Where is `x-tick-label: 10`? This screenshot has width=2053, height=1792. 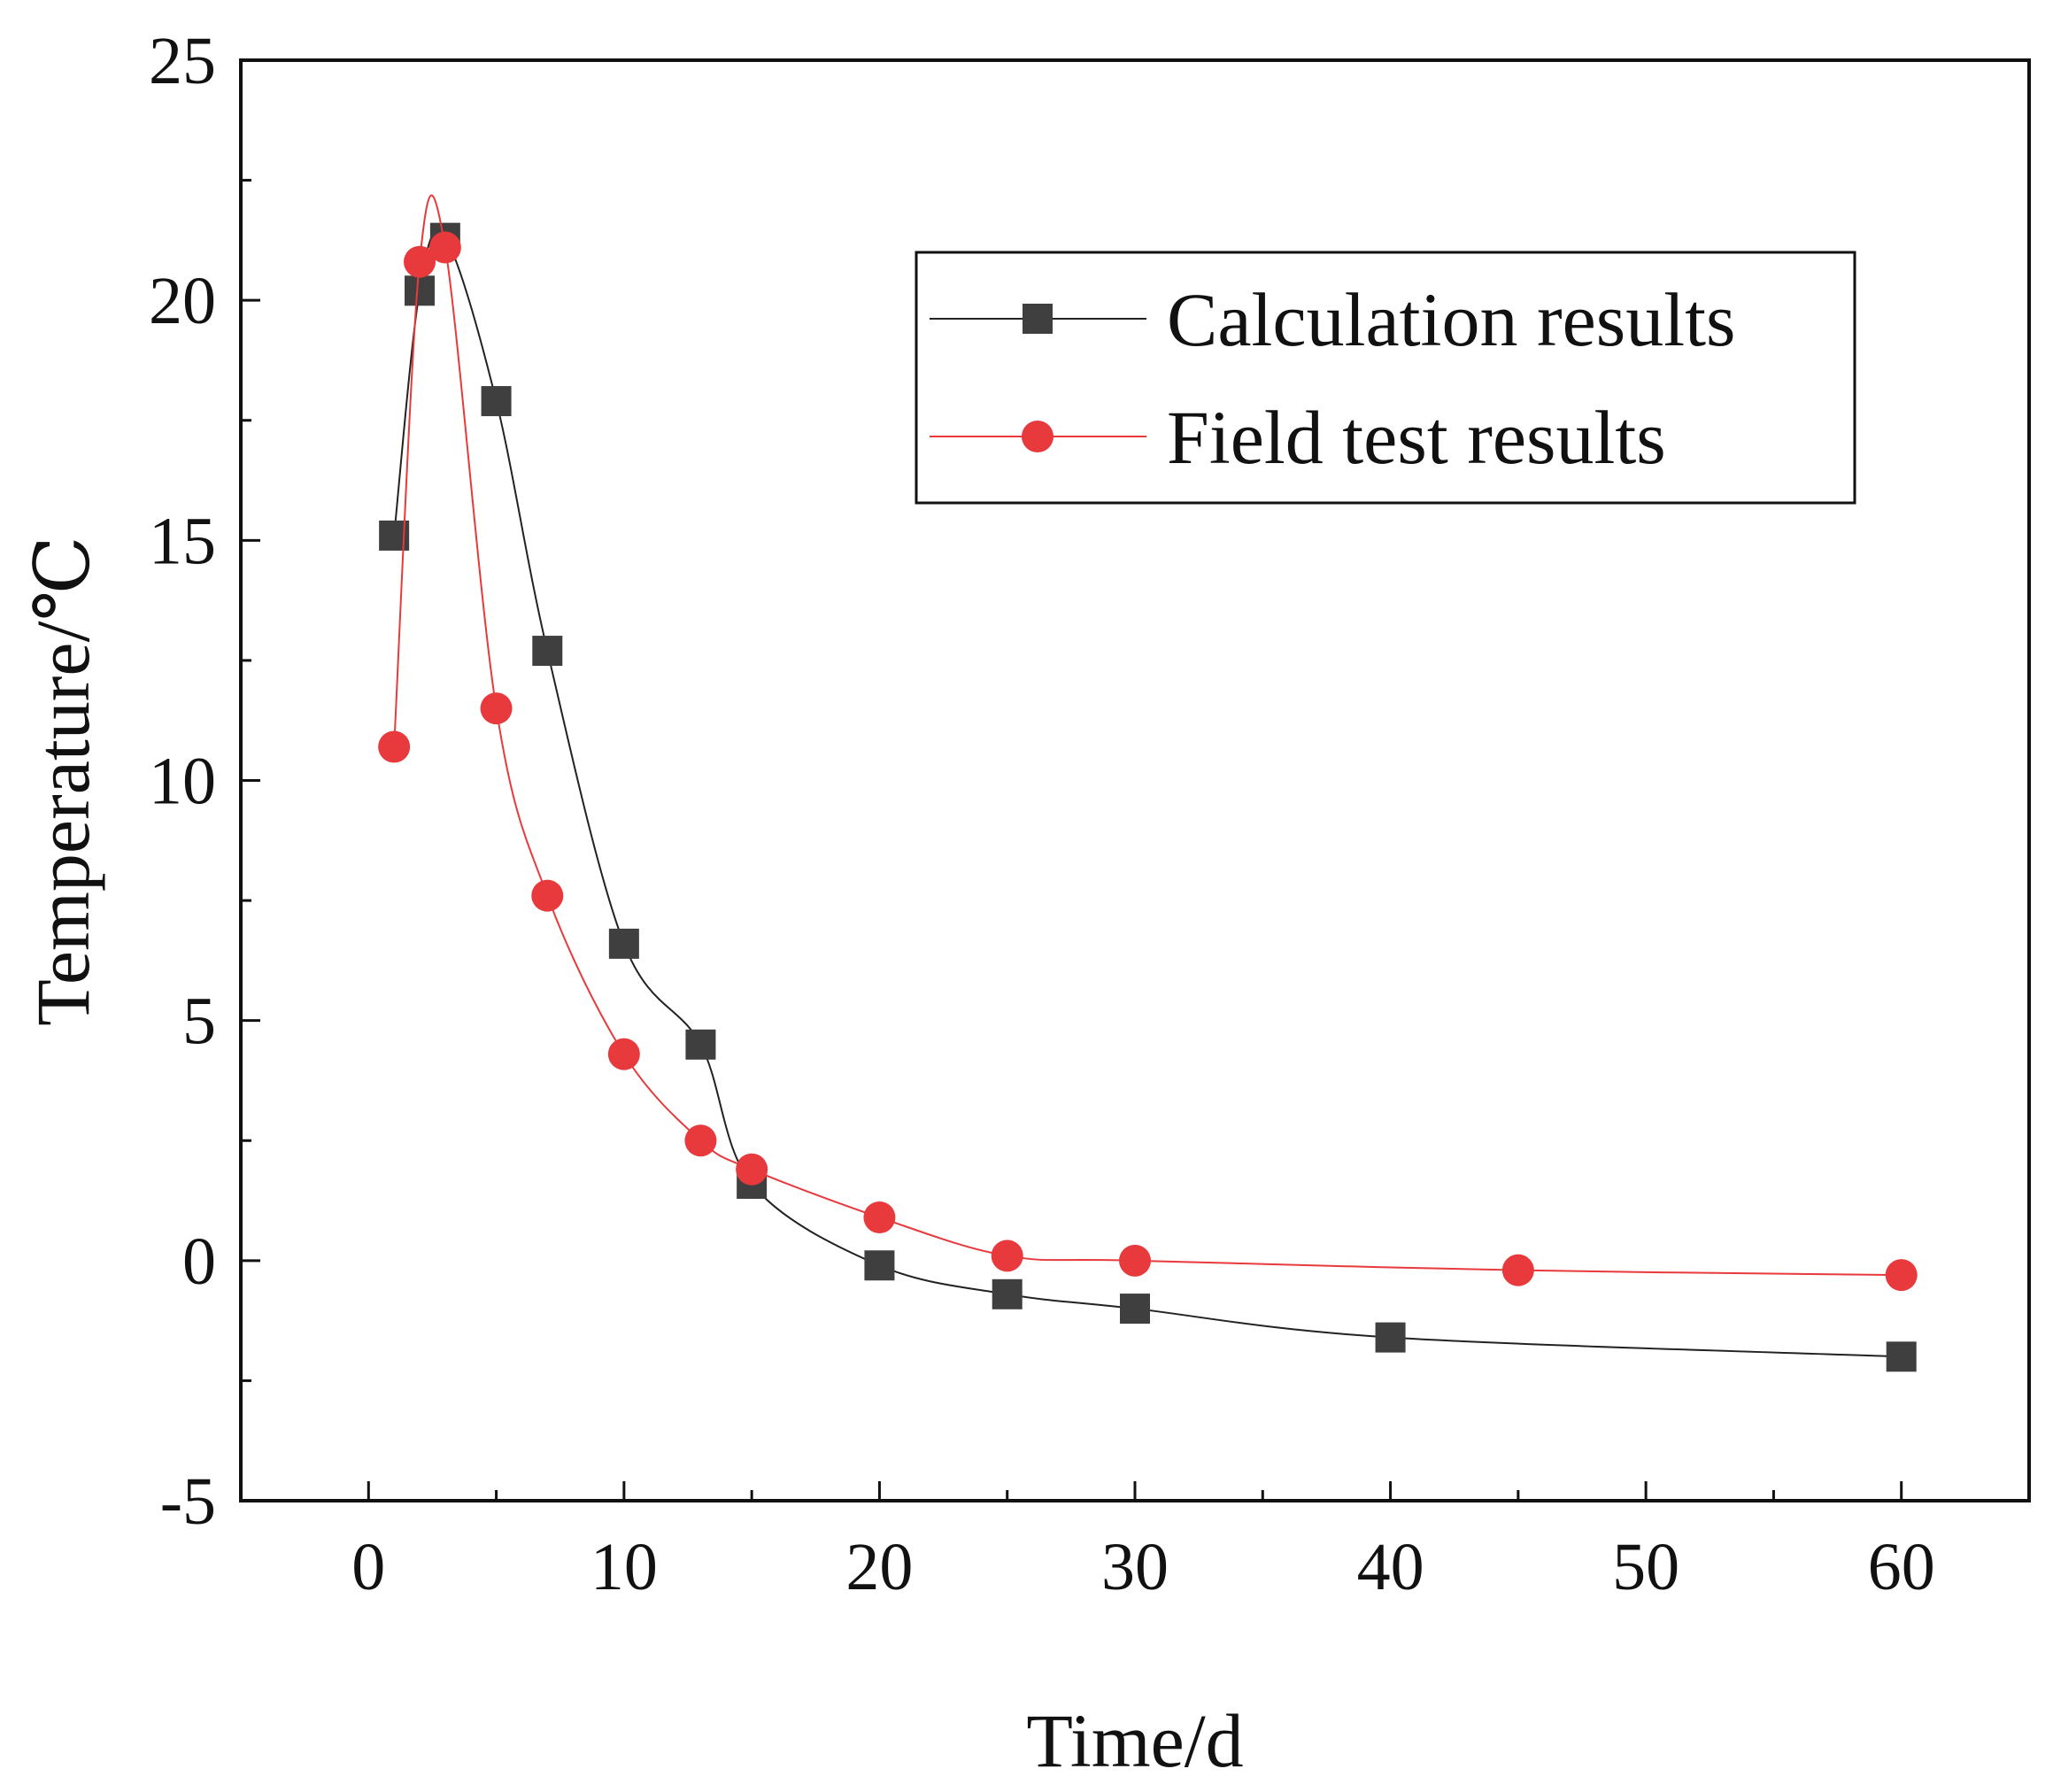
x-tick-label: 10 is located at coordinates (624, 1567).